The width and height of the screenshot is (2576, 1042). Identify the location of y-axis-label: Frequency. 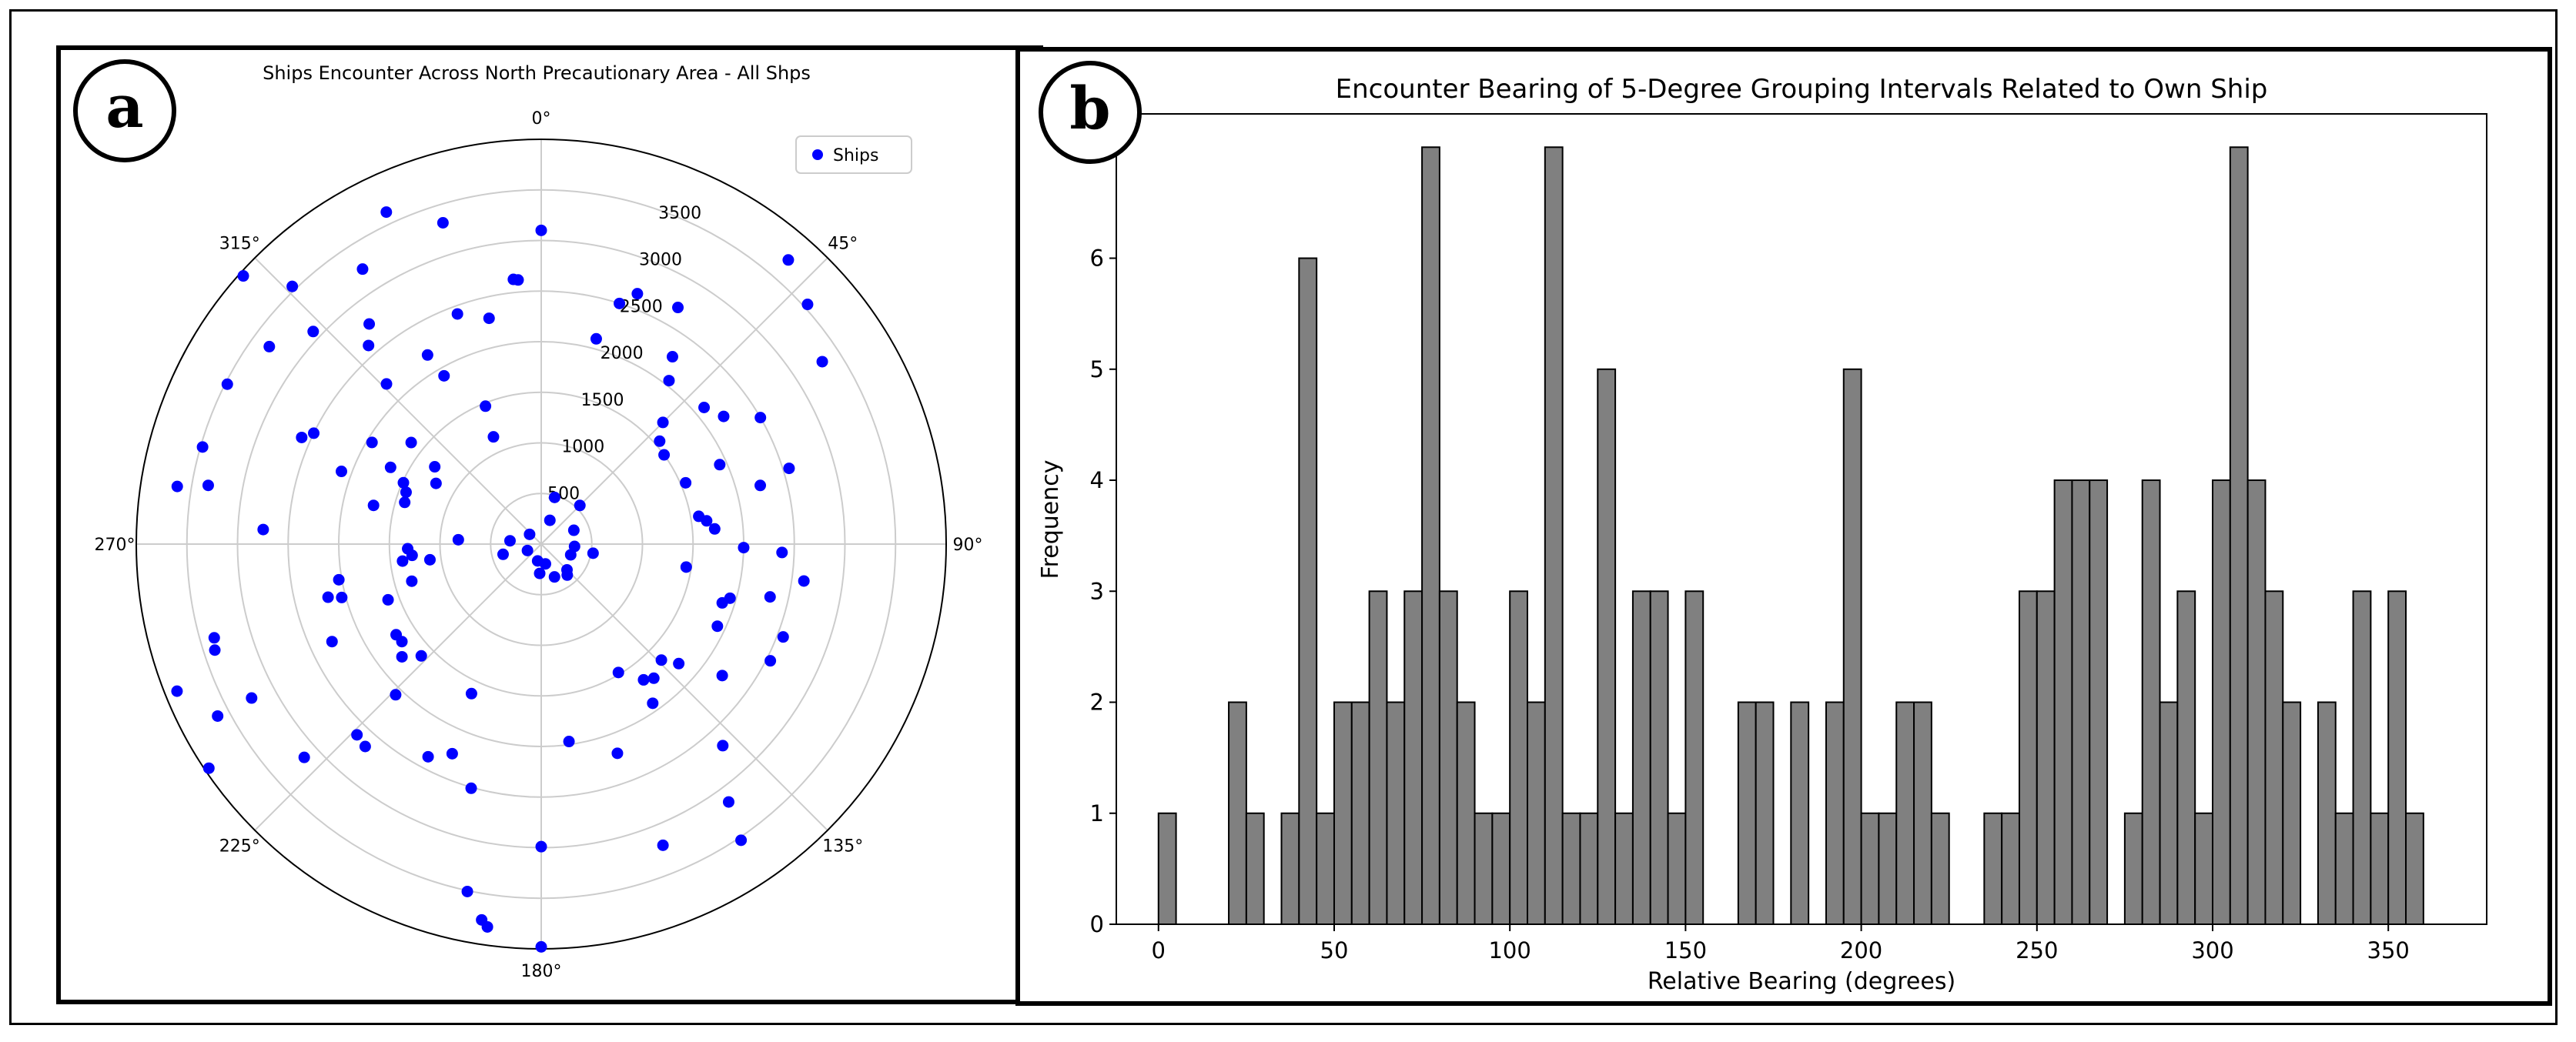
(1051, 519).